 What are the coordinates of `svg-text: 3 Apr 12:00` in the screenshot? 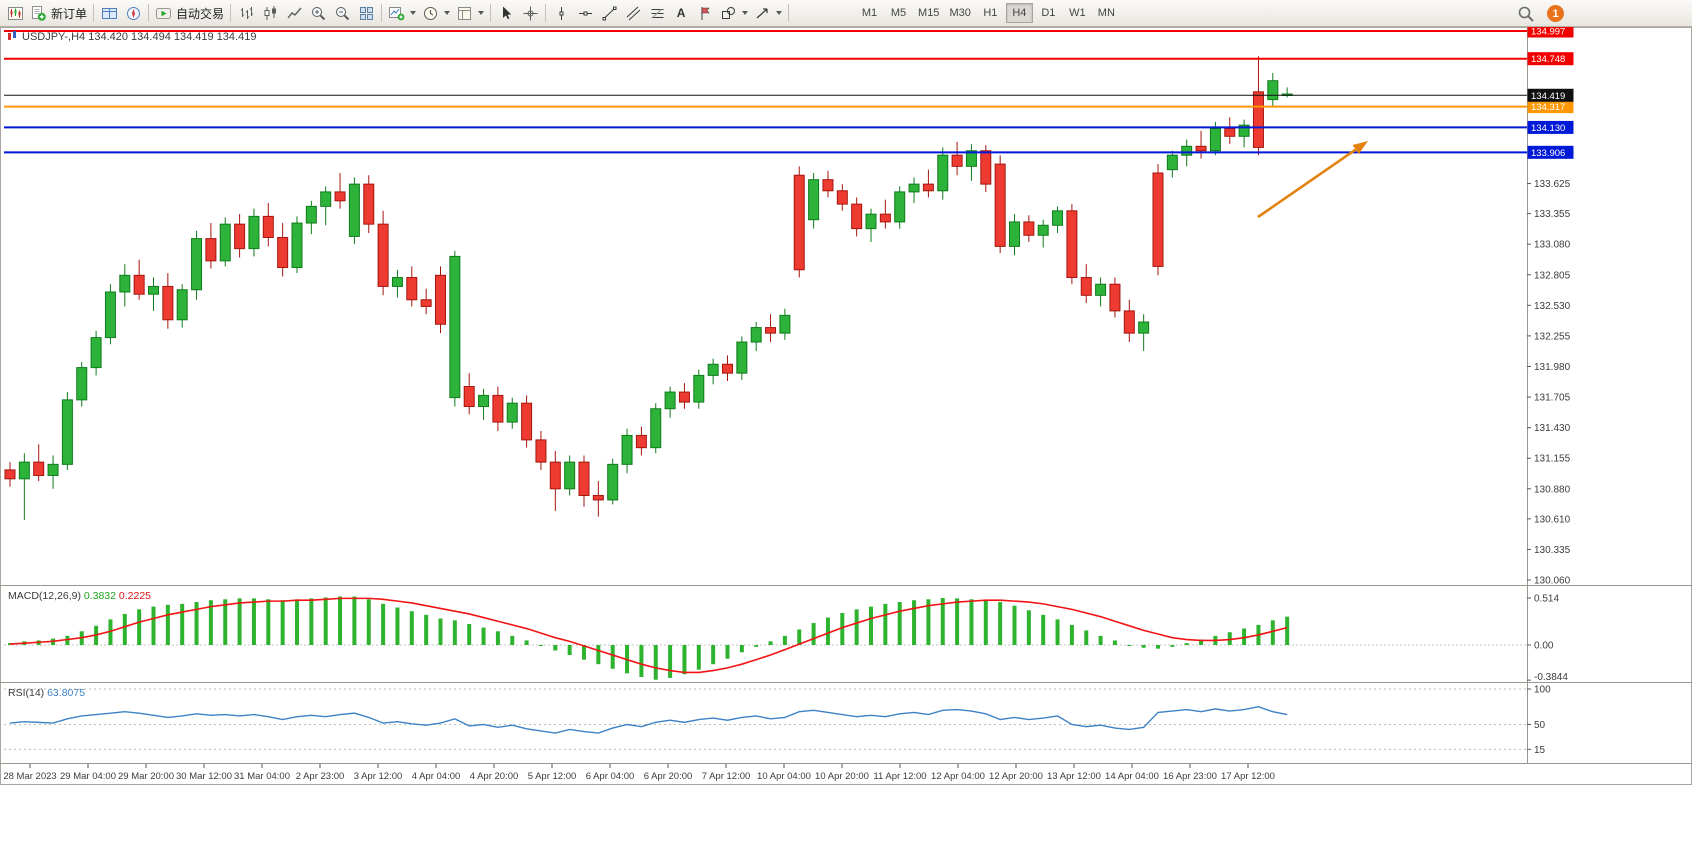 It's located at (378, 776).